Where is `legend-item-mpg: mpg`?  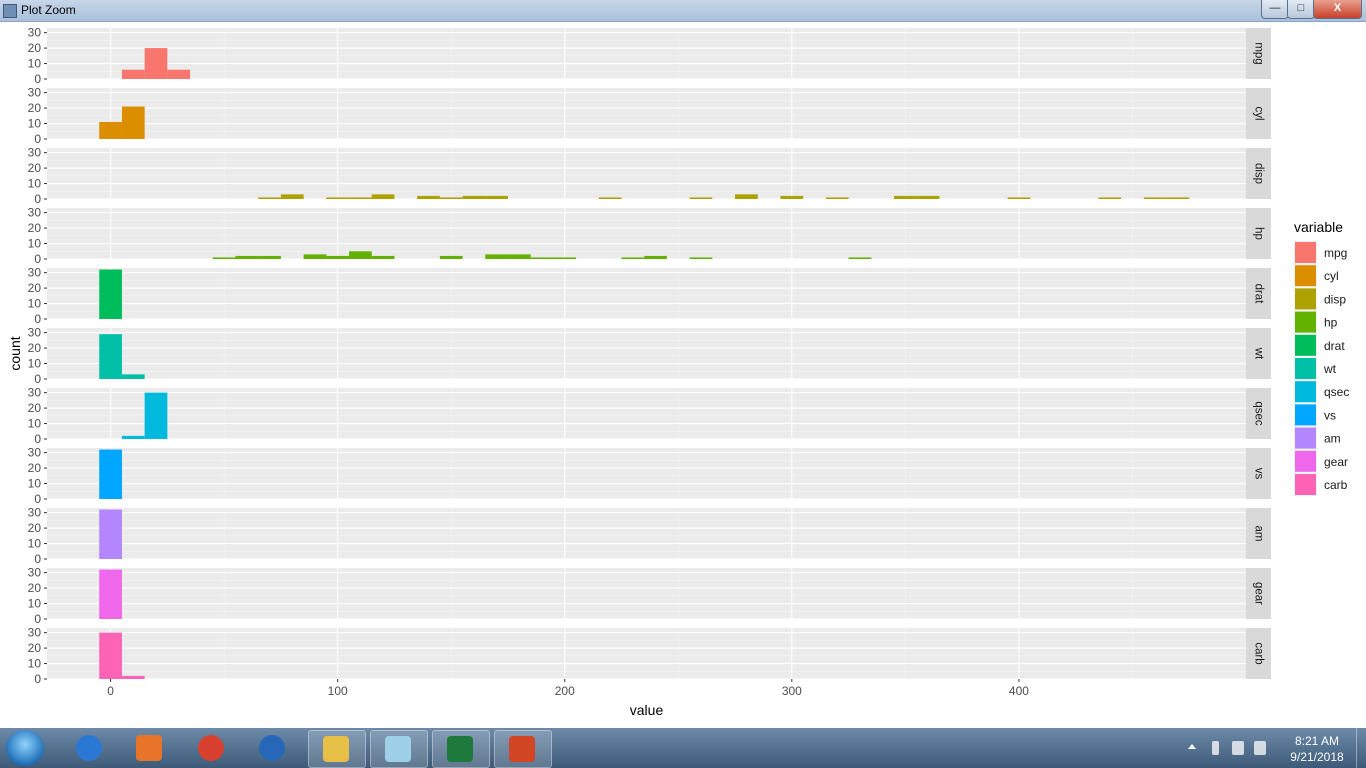
legend-item-mpg: mpg is located at coordinates (1320, 252).